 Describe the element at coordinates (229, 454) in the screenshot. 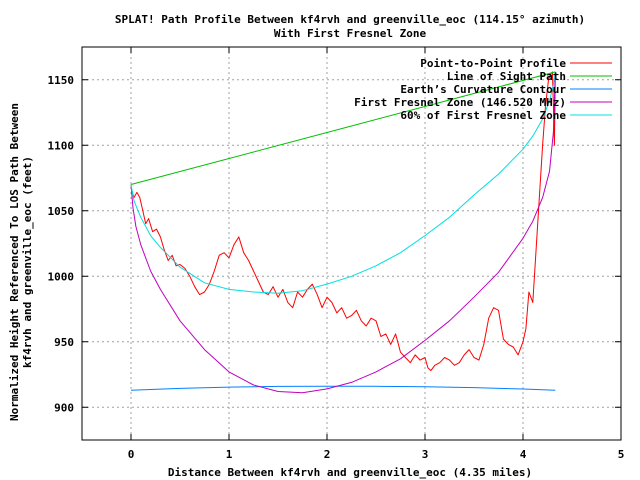

I see `x-tick-label: 1` at that location.